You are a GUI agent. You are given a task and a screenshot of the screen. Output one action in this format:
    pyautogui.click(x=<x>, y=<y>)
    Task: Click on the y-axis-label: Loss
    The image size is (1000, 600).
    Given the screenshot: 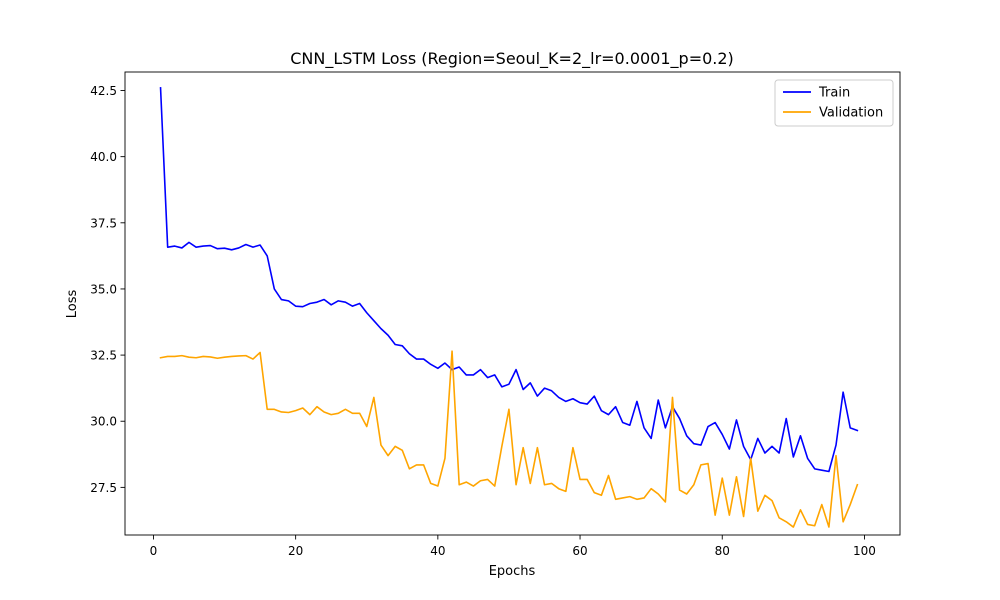 What is the action you would take?
    pyautogui.click(x=72, y=304)
    